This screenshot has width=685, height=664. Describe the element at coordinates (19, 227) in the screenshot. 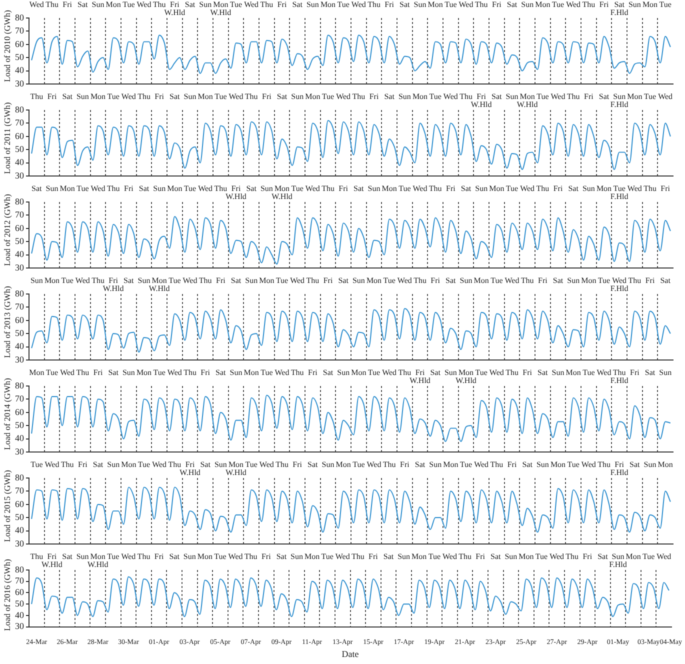

I see `y-tick-label: 60` at that location.